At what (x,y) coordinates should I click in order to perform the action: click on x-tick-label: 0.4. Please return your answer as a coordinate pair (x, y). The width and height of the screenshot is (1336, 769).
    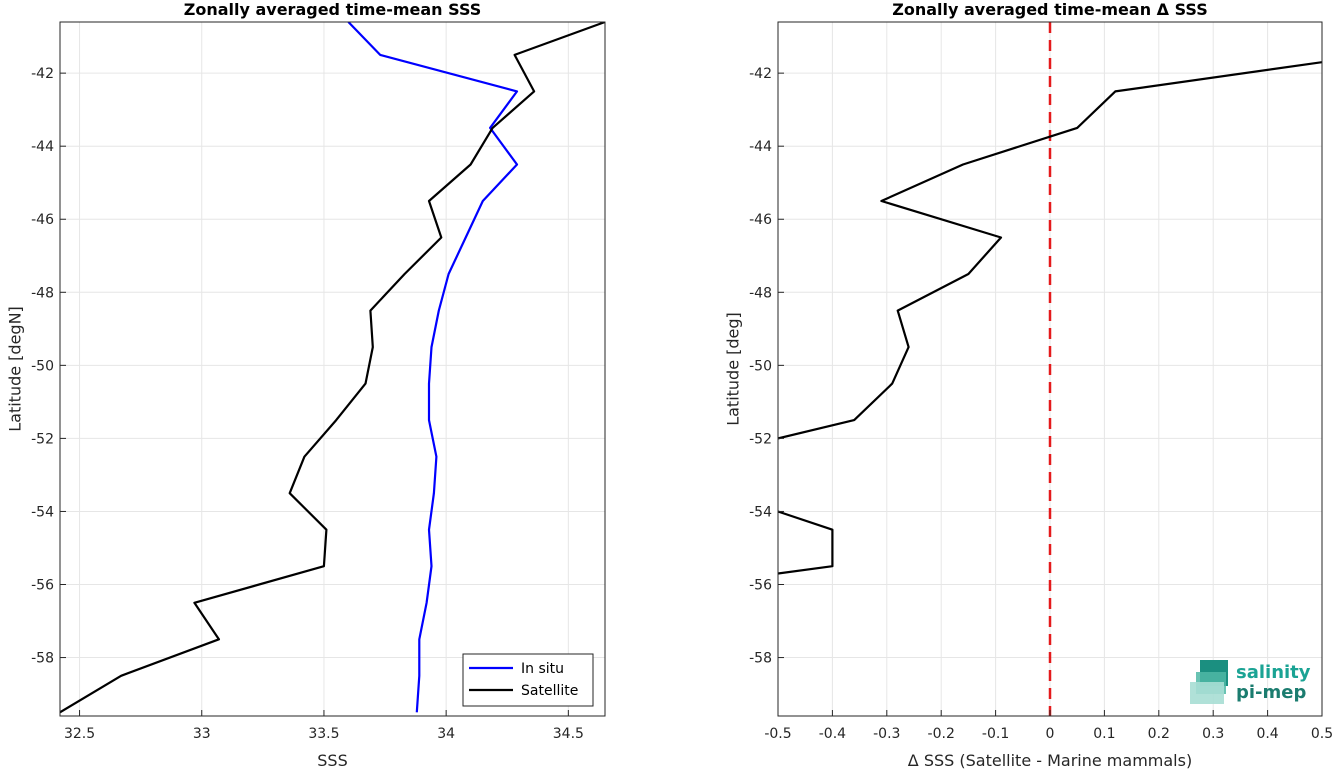
    Looking at the image, I should click on (1267, 734).